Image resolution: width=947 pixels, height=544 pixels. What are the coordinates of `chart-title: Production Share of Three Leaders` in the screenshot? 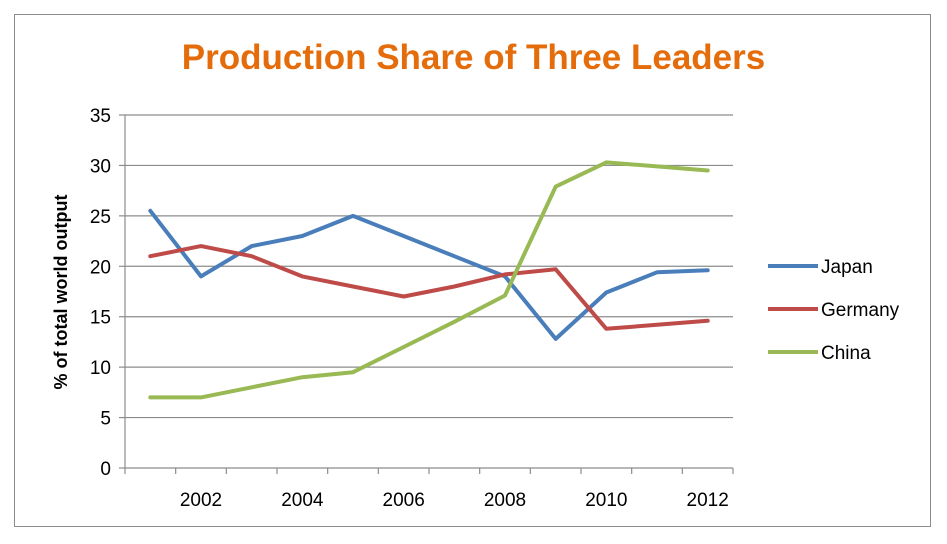 It's located at (473, 57).